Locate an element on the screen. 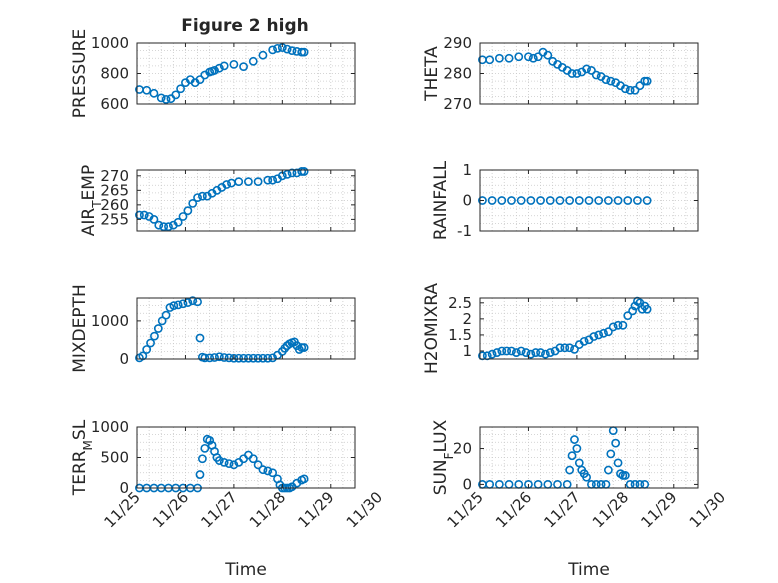  y-tick-label: 255 is located at coordinates (114, 219).